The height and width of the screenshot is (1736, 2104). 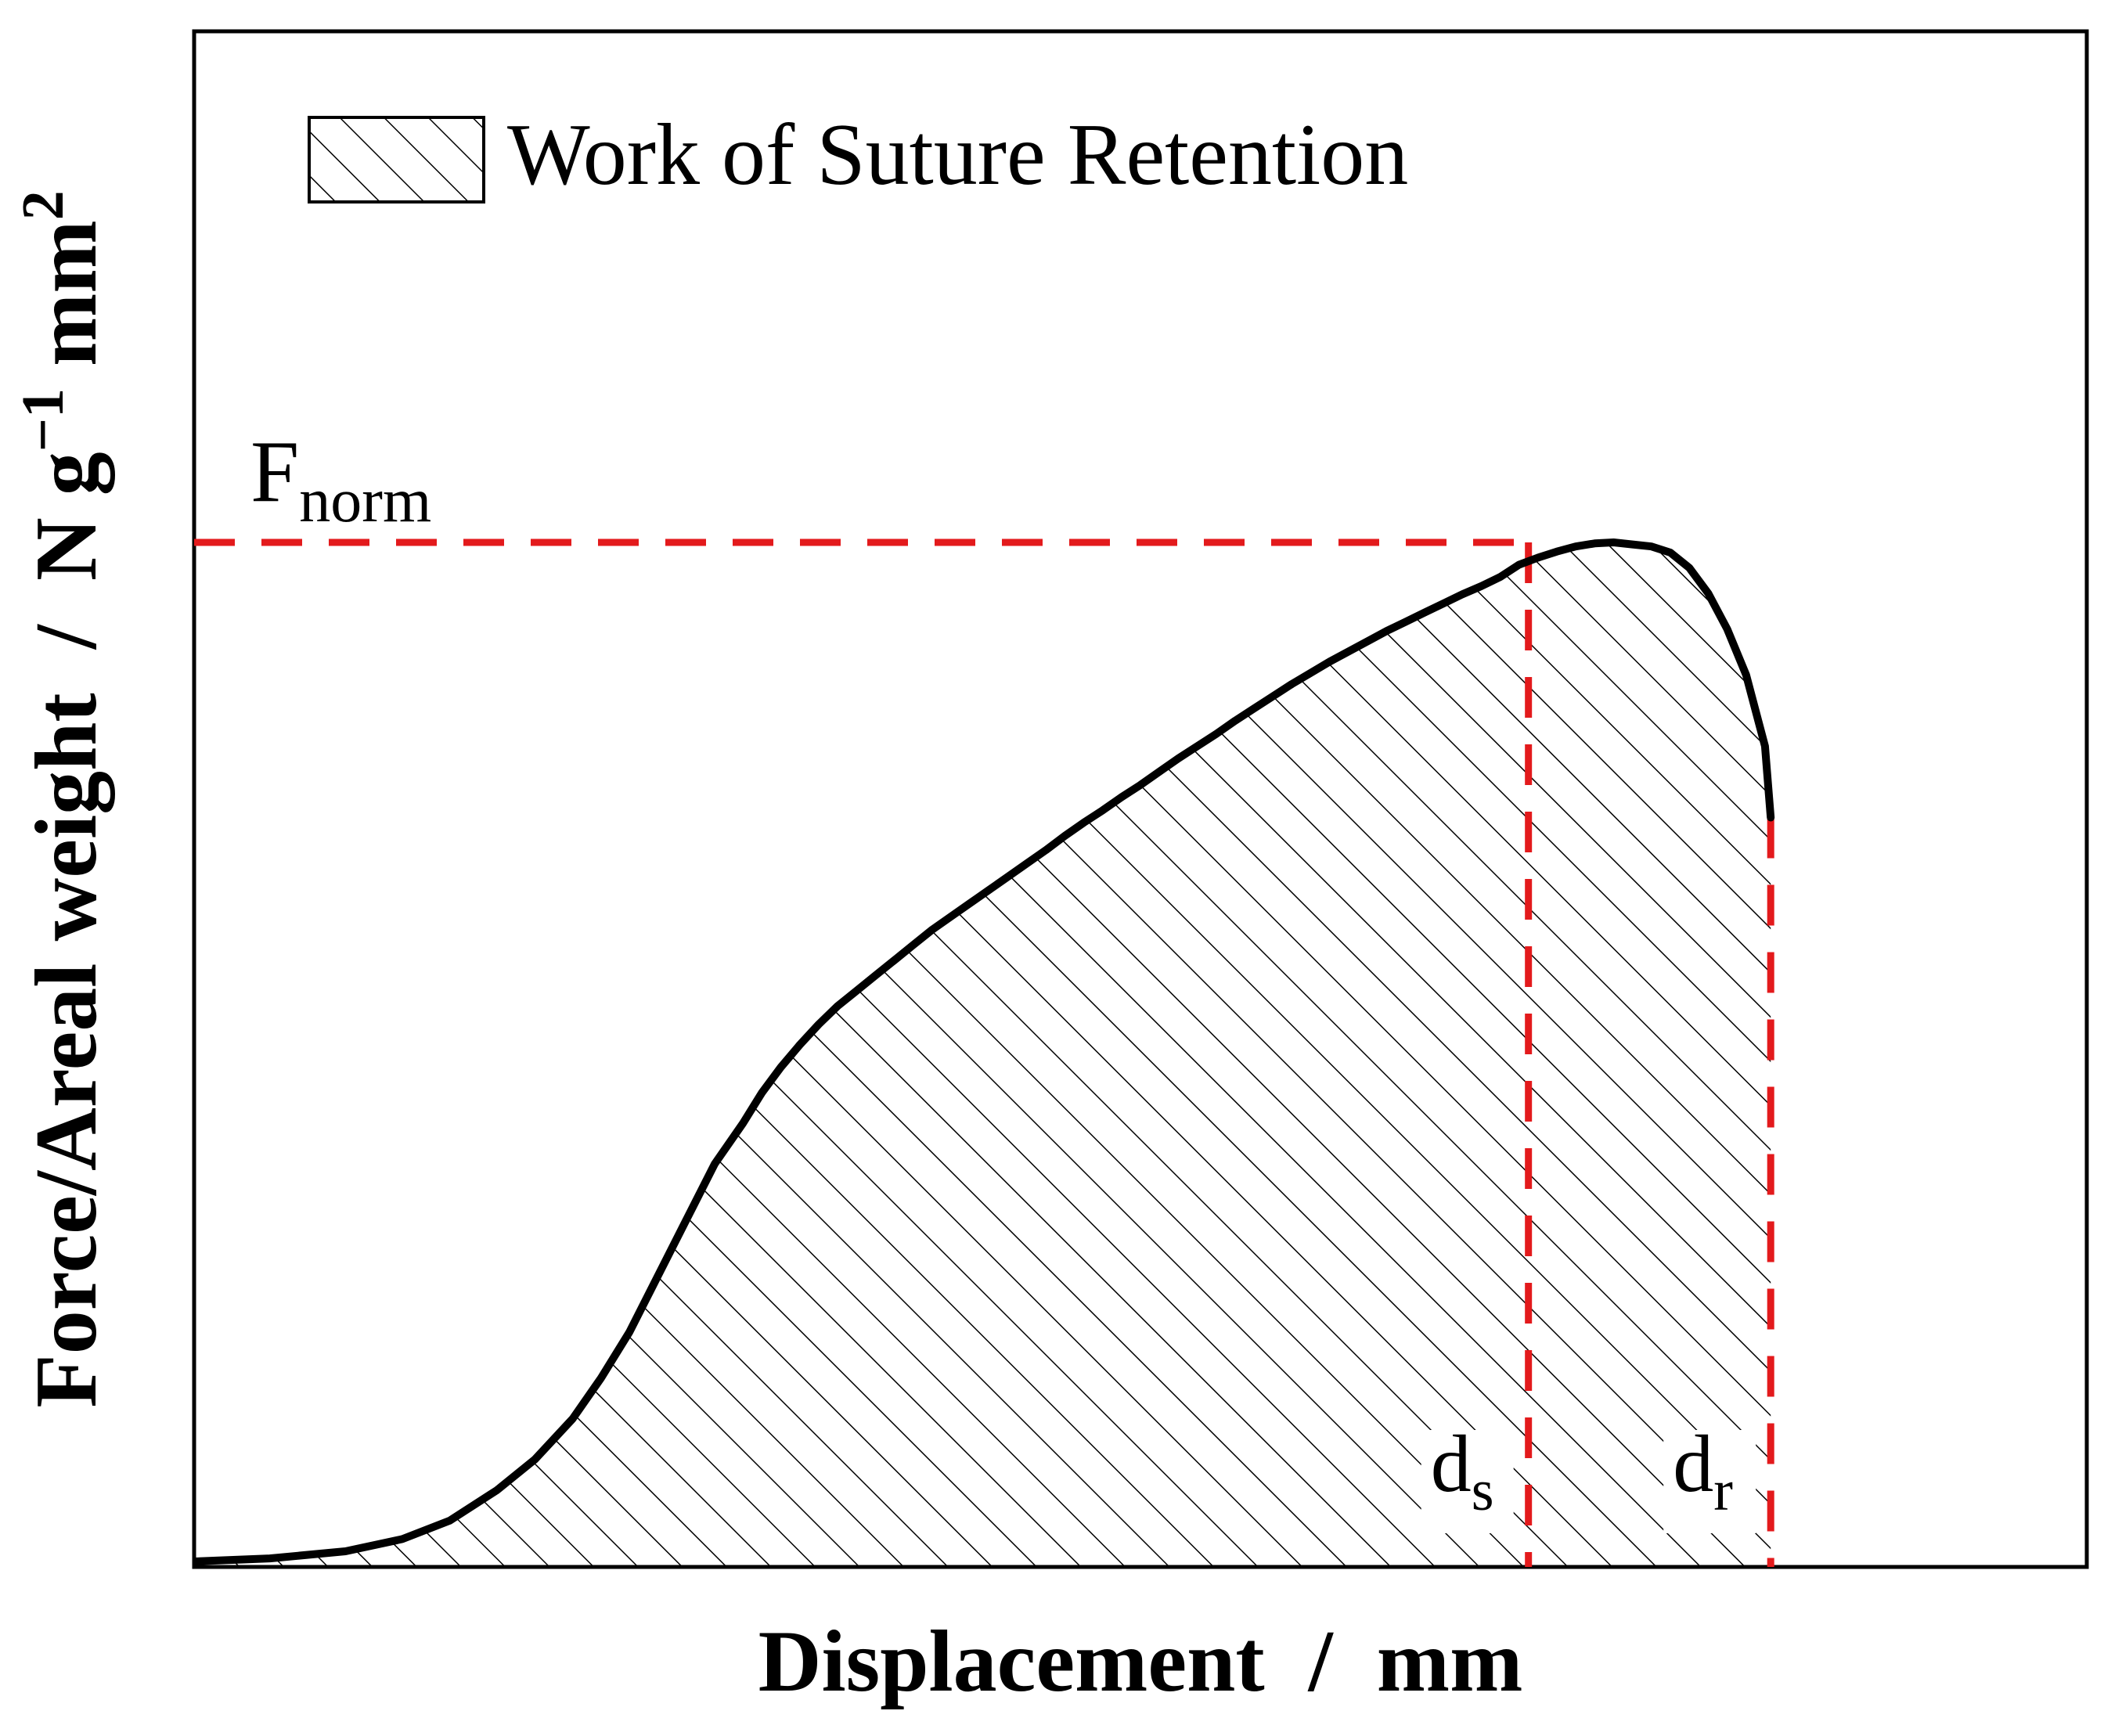 I want to click on dr-label-background, so click(x=1709, y=1482).